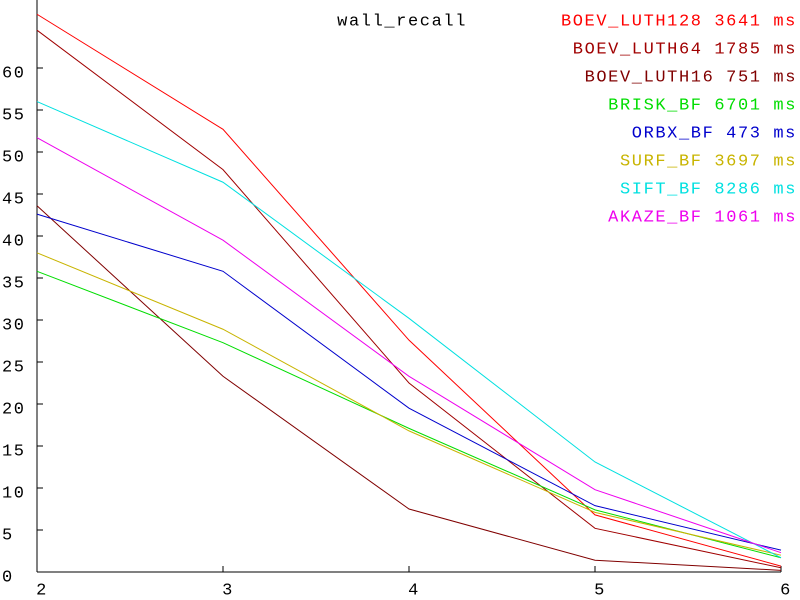 The width and height of the screenshot is (800, 600). I want to click on y-tick-label: 60, so click(14, 73).